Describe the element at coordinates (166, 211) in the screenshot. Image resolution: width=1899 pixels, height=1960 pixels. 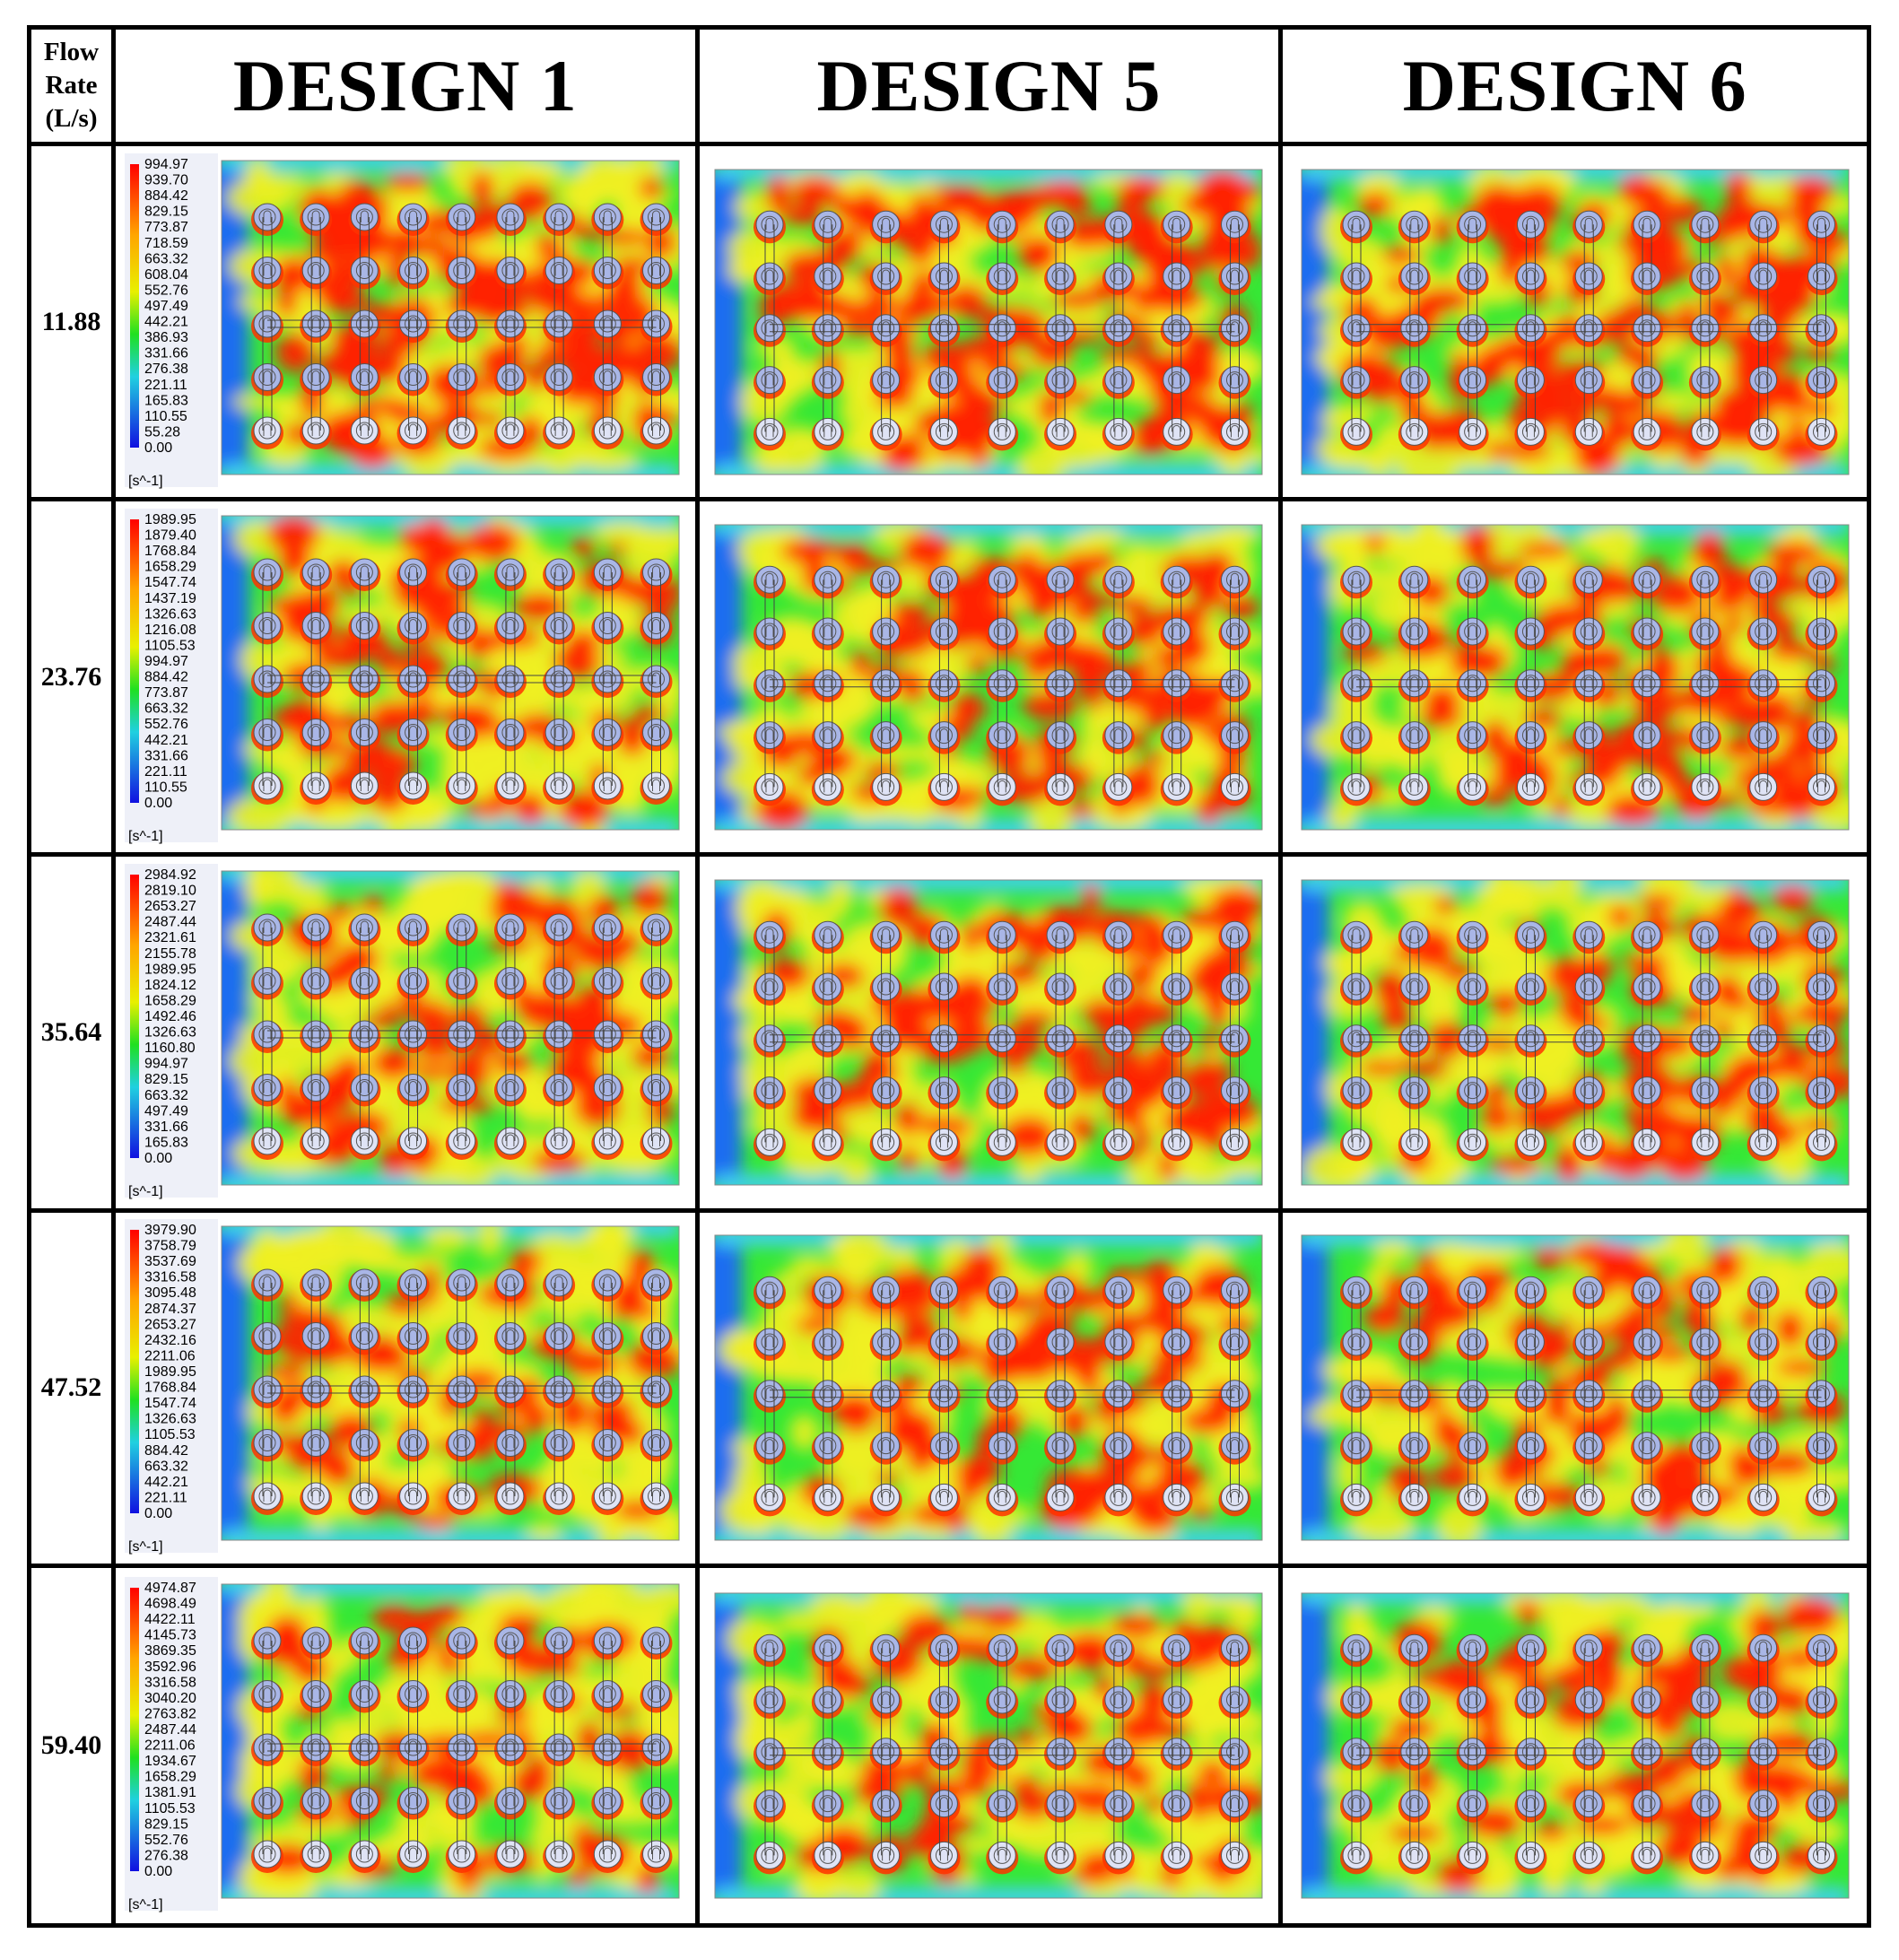
I see `legend-value: 829.15` at that location.